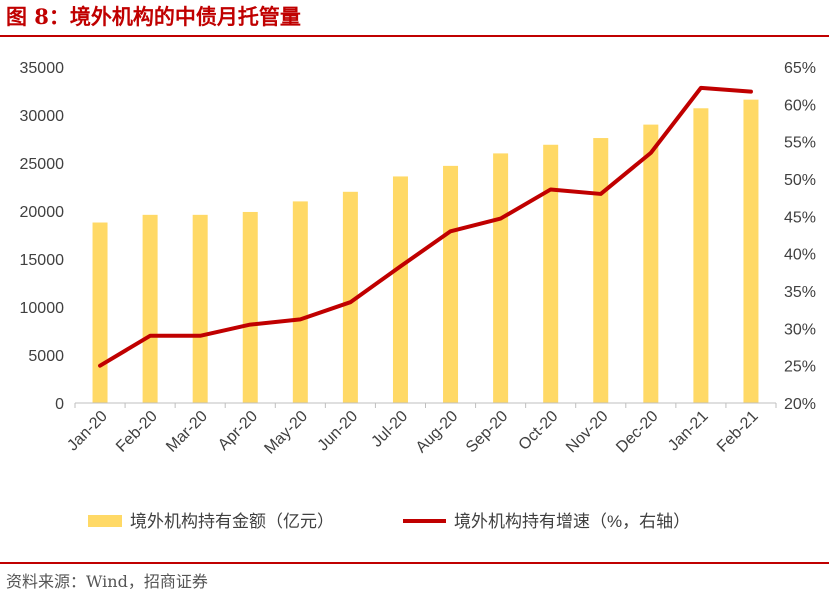 This screenshot has height=594, width=829. What do you see at coordinates (238, 431) in the screenshot?
I see `x-tick-label: Apr-20` at bounding box center [238, 431].